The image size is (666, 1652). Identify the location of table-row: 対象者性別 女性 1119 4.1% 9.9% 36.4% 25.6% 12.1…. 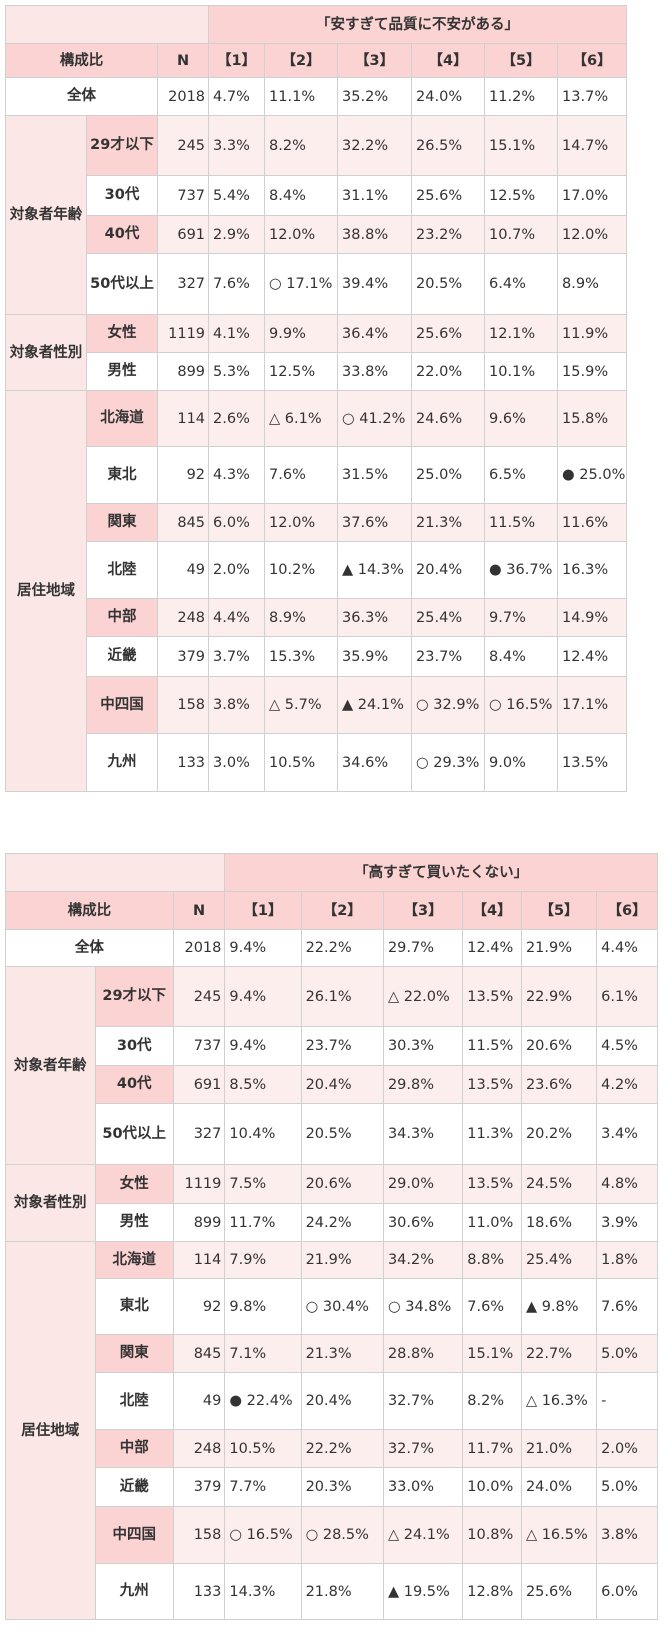
(316, 352).